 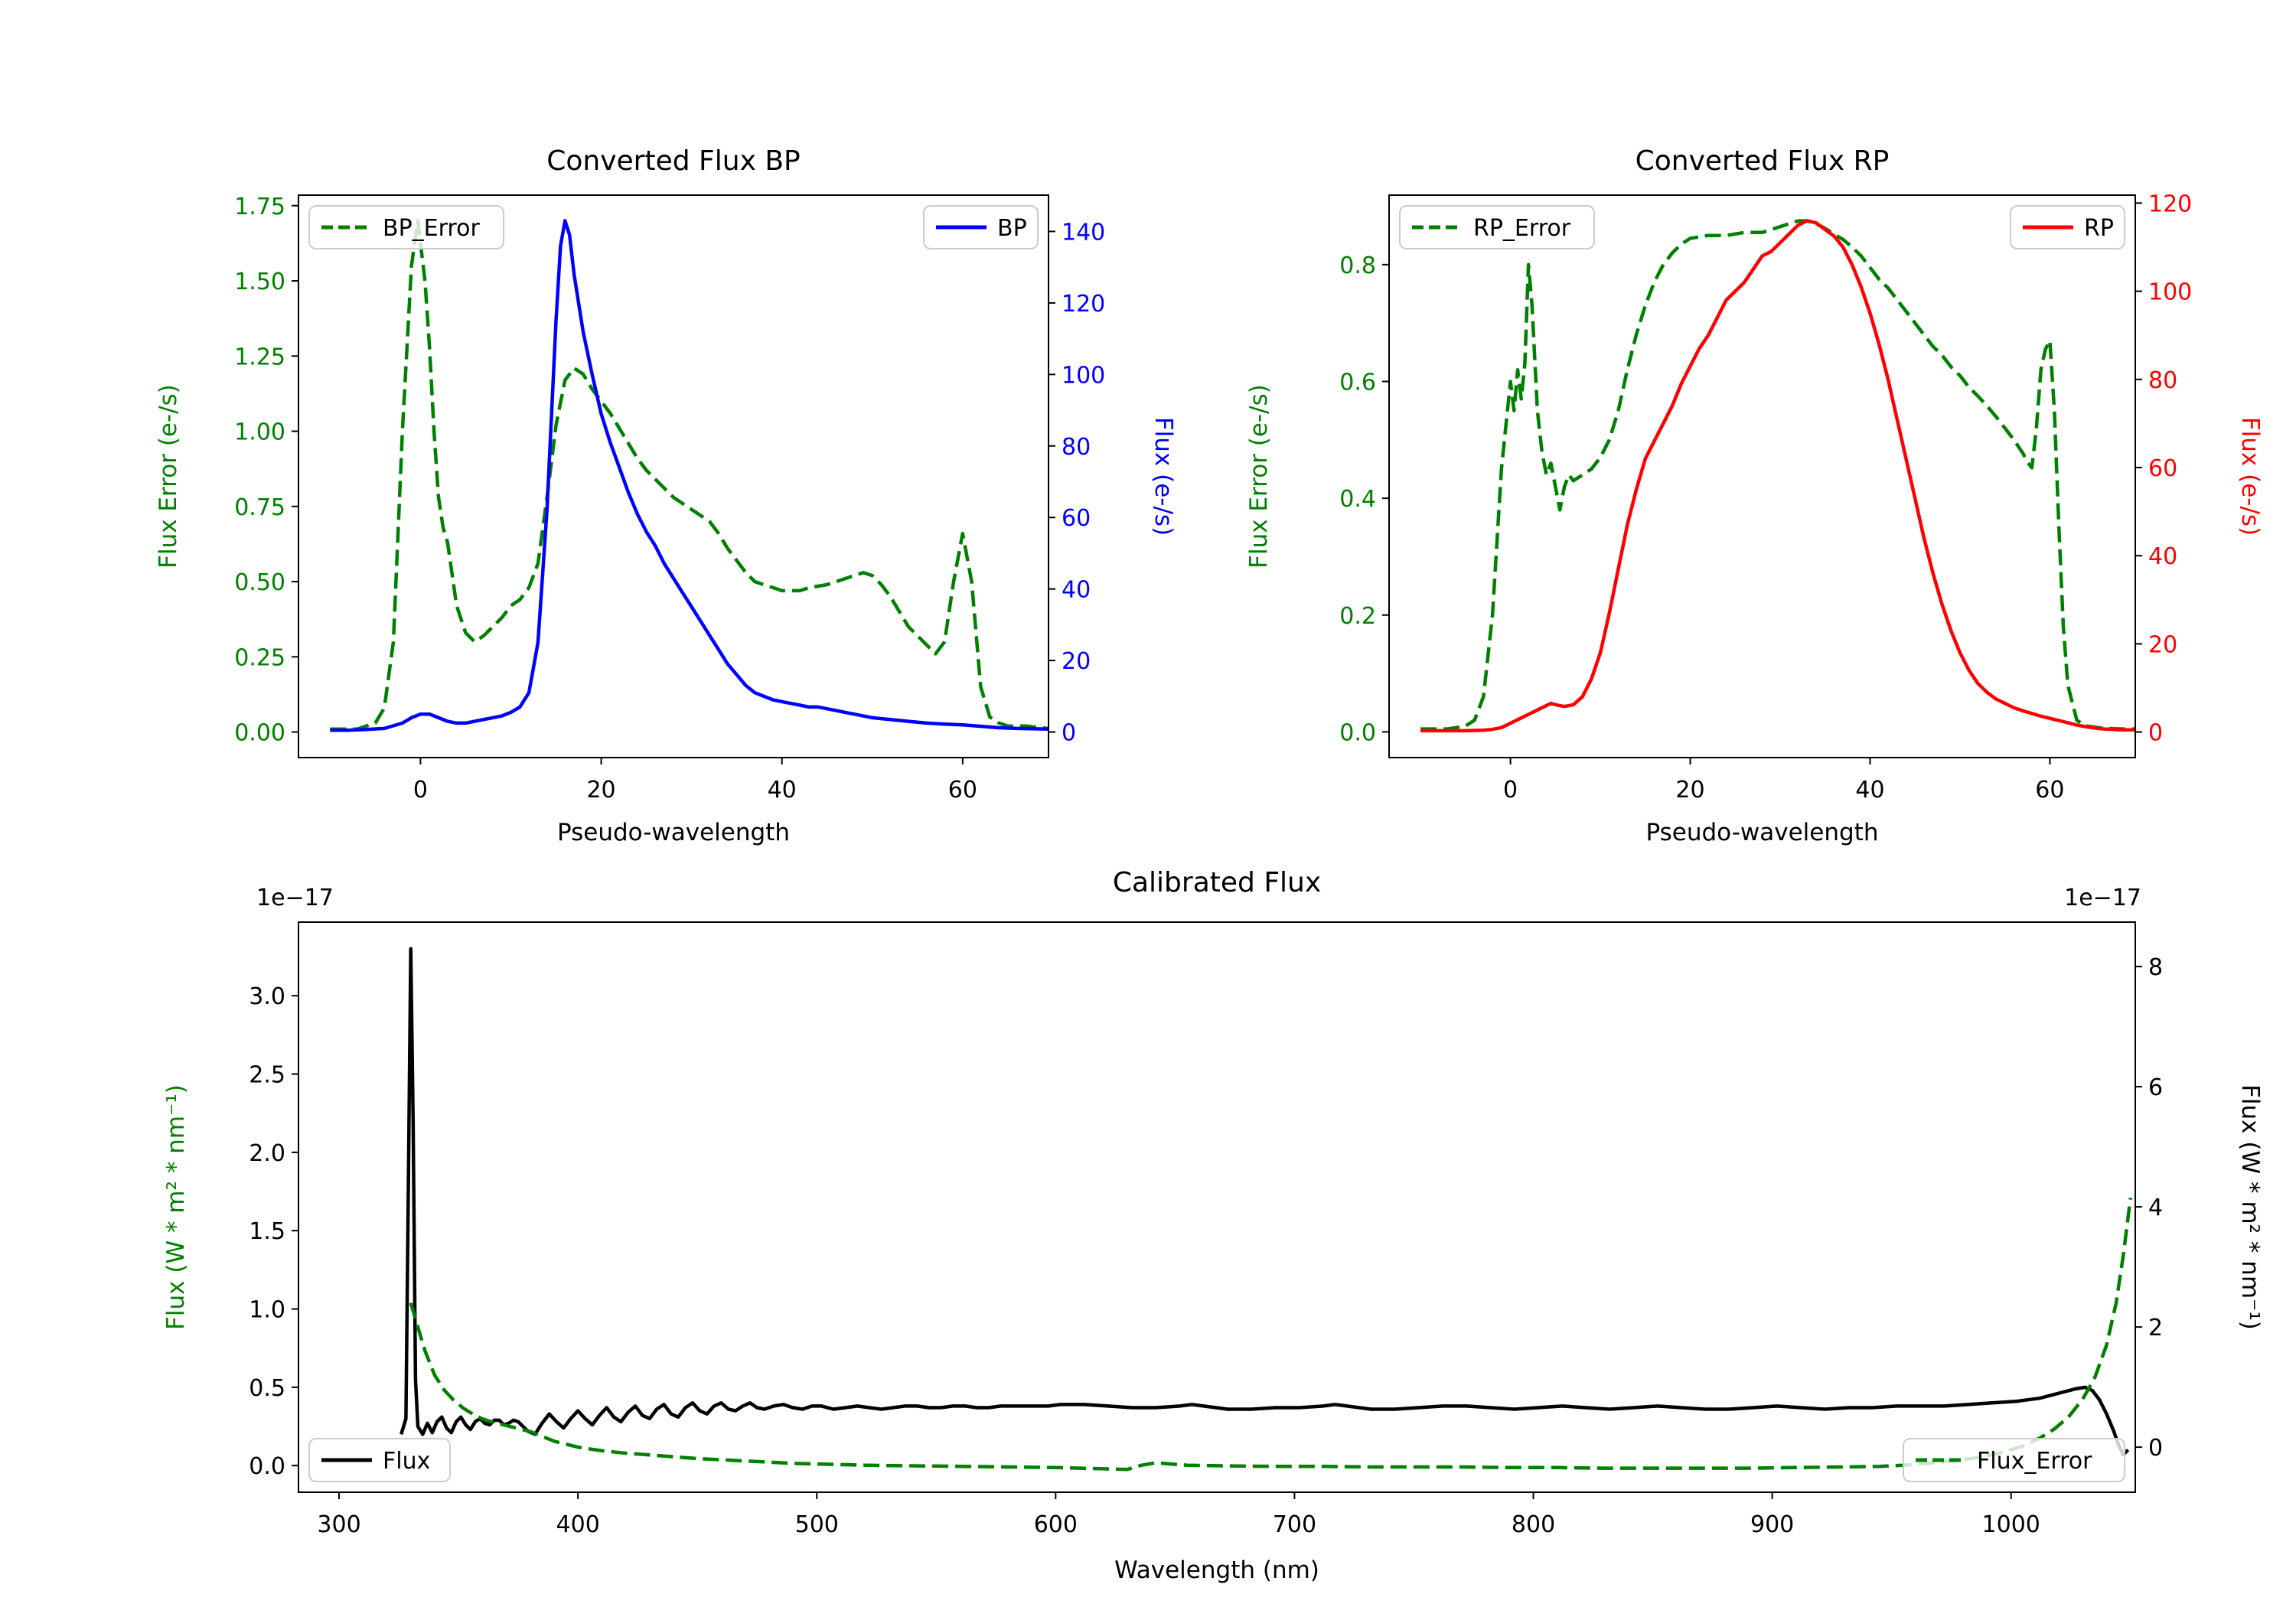 I want to click on series-line-bp, so click(x=689, y=476).